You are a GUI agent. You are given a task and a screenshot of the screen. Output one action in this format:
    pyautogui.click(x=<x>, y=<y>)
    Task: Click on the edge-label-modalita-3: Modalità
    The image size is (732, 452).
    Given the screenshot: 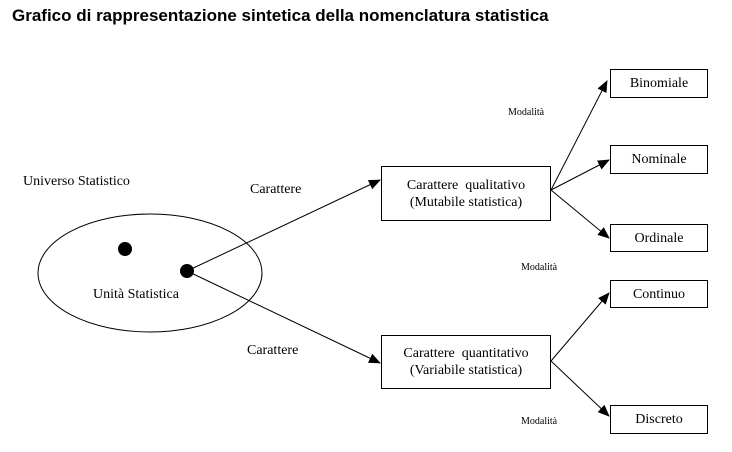 What is the action you would take?
    pyautogui.click(x=539, y=421)
    